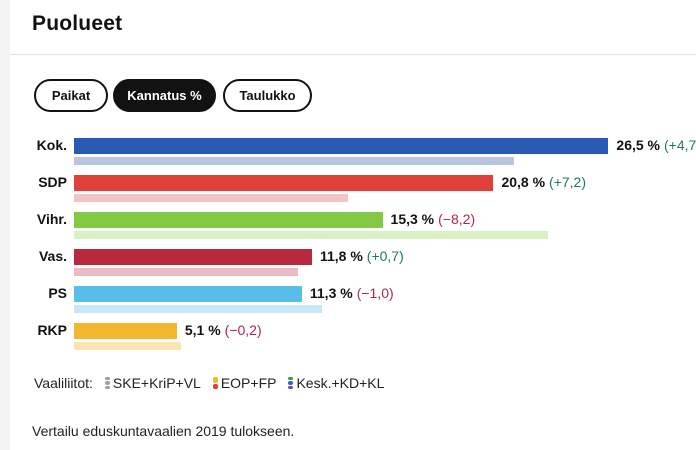 This screenshot has height=450, width=696. I want to click on value-label-group: 26,5 %(+4,7), so click(656, 145).